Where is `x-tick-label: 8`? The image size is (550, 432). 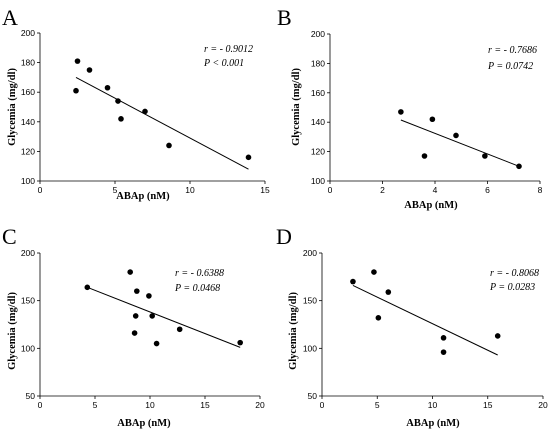
x-tick-label: 8 is located at coordinates (540, 190).